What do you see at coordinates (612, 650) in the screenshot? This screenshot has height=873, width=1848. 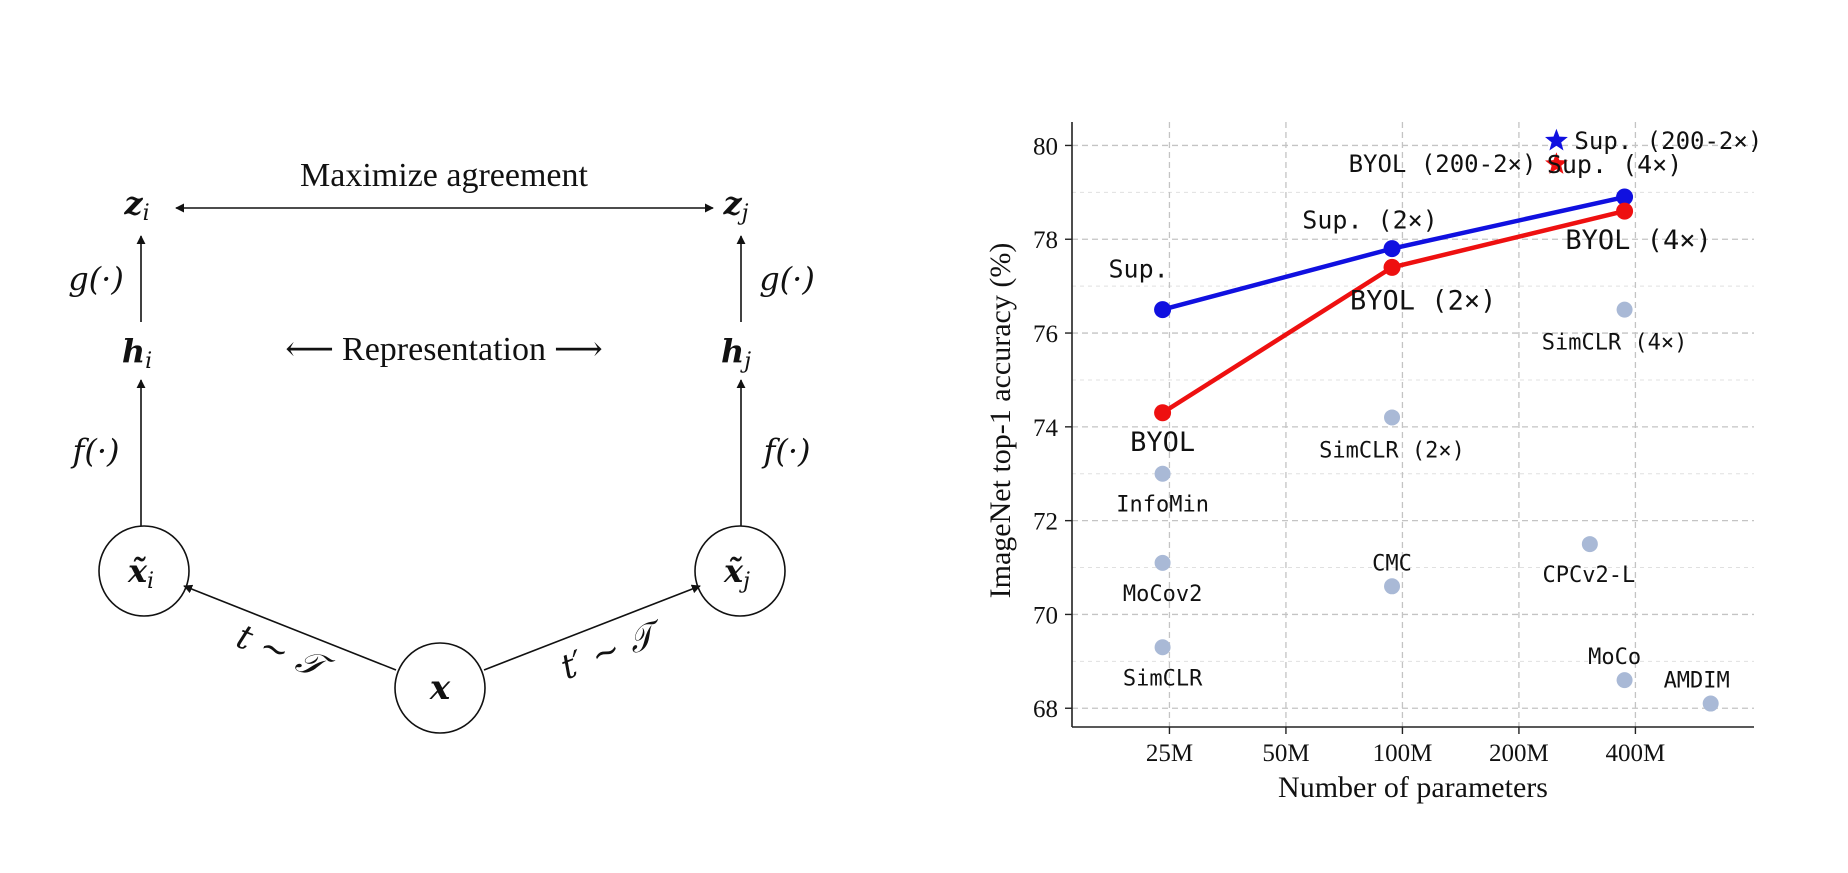 I see `t-right-label: t′ ∼ 𝒯` at bounding box center [612, 650].